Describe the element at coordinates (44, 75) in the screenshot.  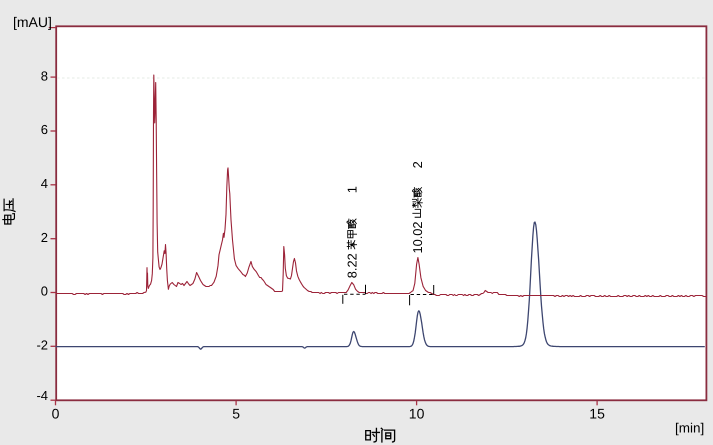
I see `svg-text: 8` at that location.